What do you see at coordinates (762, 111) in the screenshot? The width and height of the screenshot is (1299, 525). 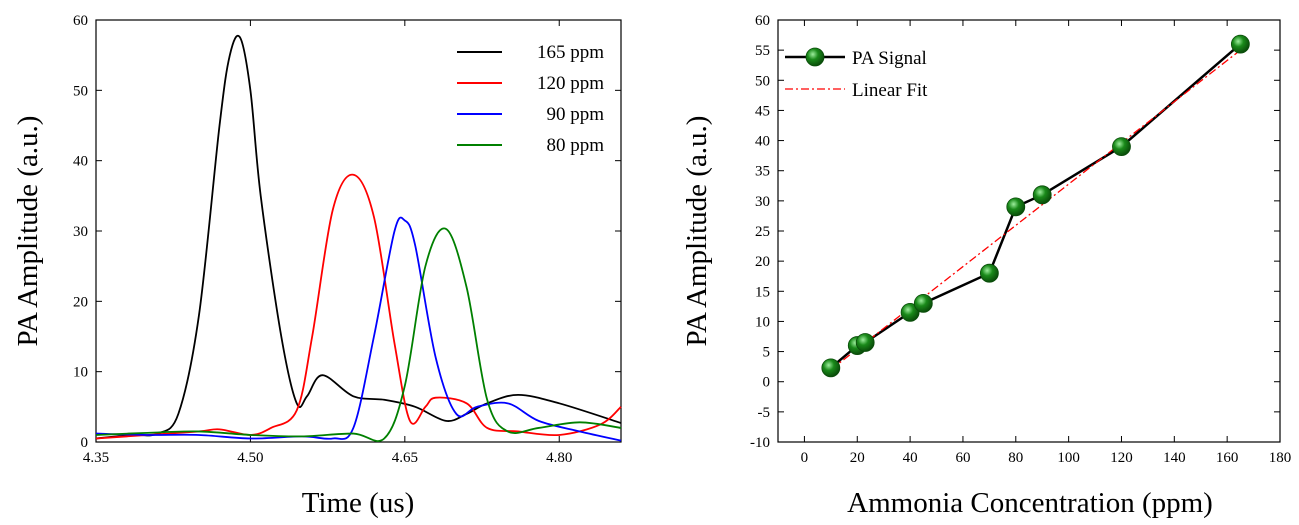 I see `chart-1-y-tick-label: 45` at bounding box center [762, 111].